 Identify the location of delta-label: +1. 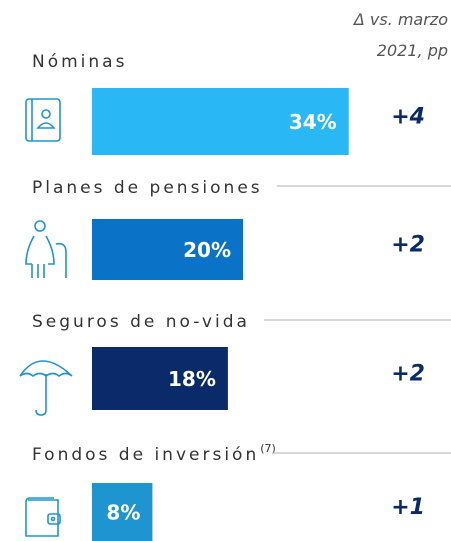
(408, 507).